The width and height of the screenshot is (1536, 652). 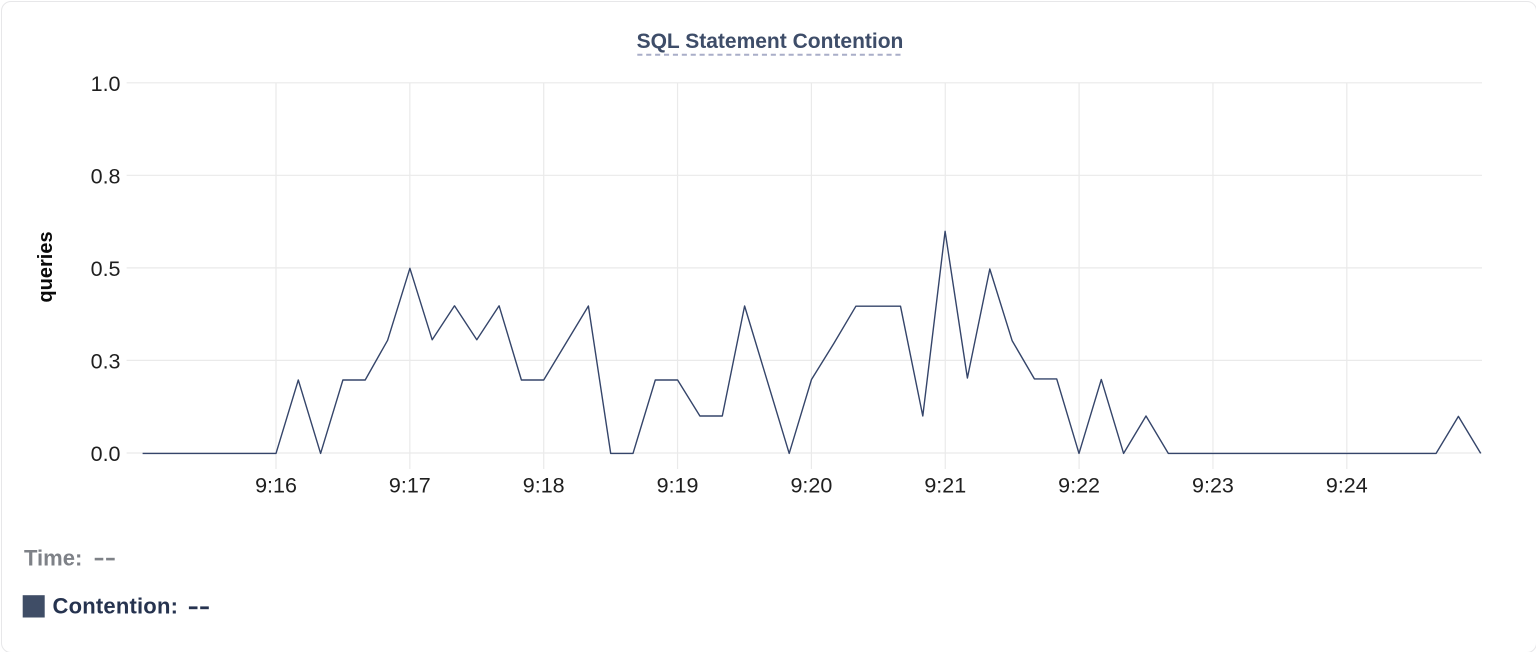 What do you see at coordinates (544, 485) in the screenshot?
I see `svg-text: 9:18` at bounding box center [544, 485].